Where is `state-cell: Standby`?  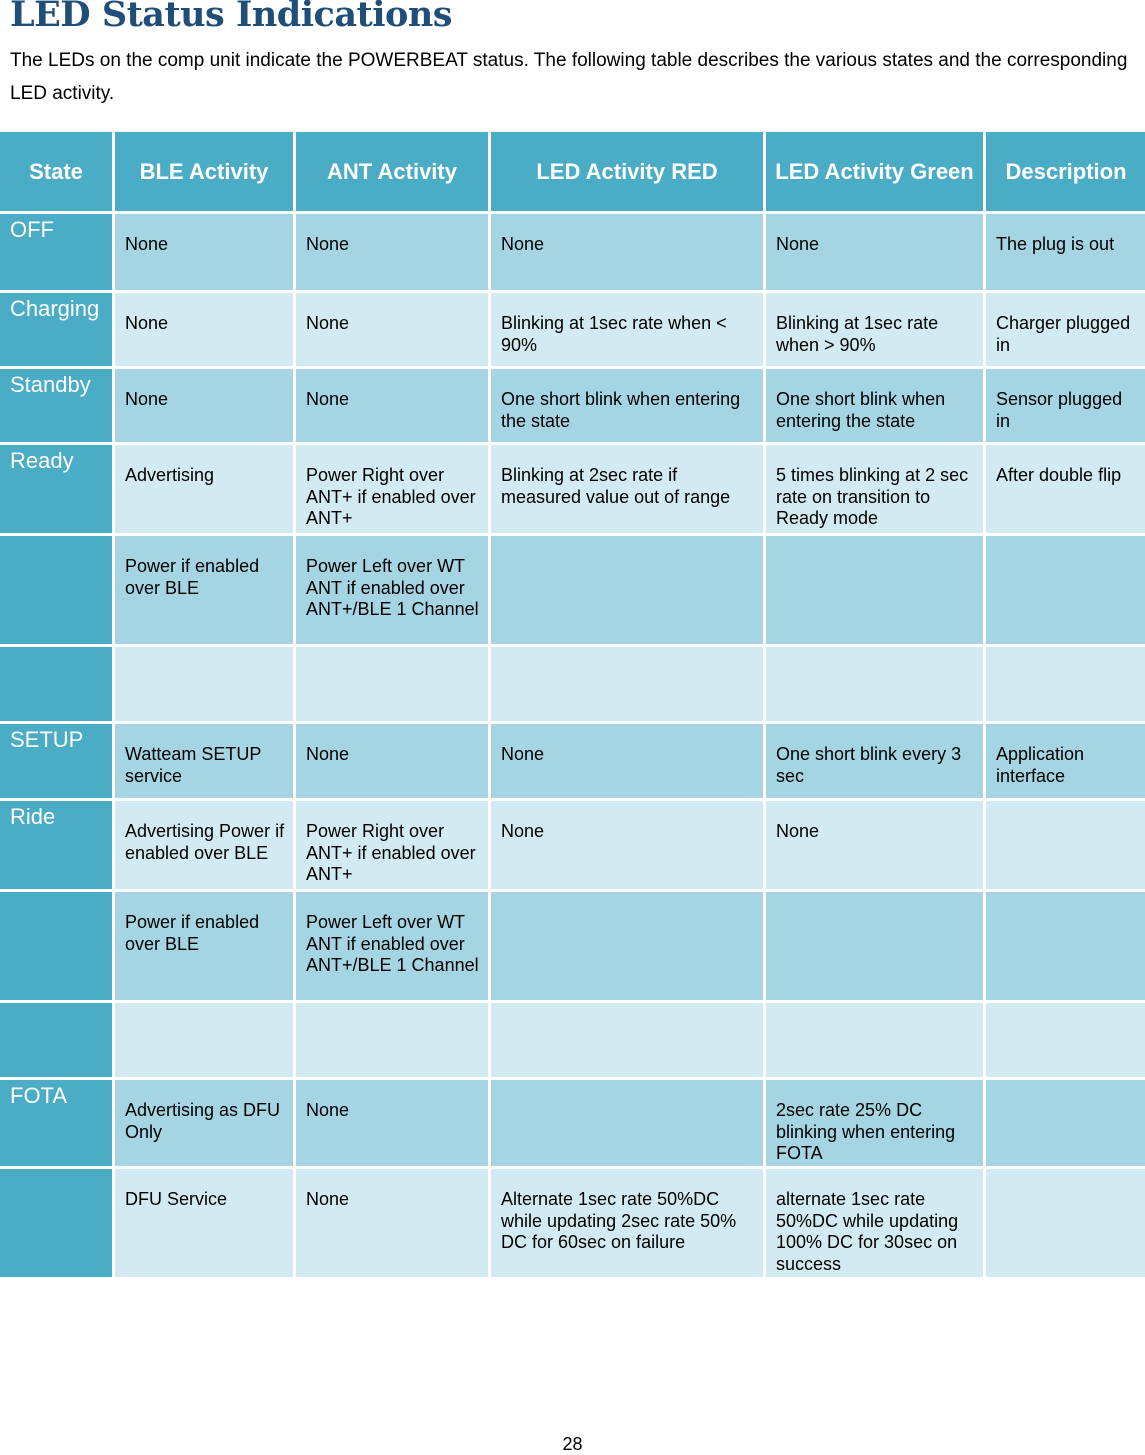 state-cell: Standby is located at coordinates (56, 405).